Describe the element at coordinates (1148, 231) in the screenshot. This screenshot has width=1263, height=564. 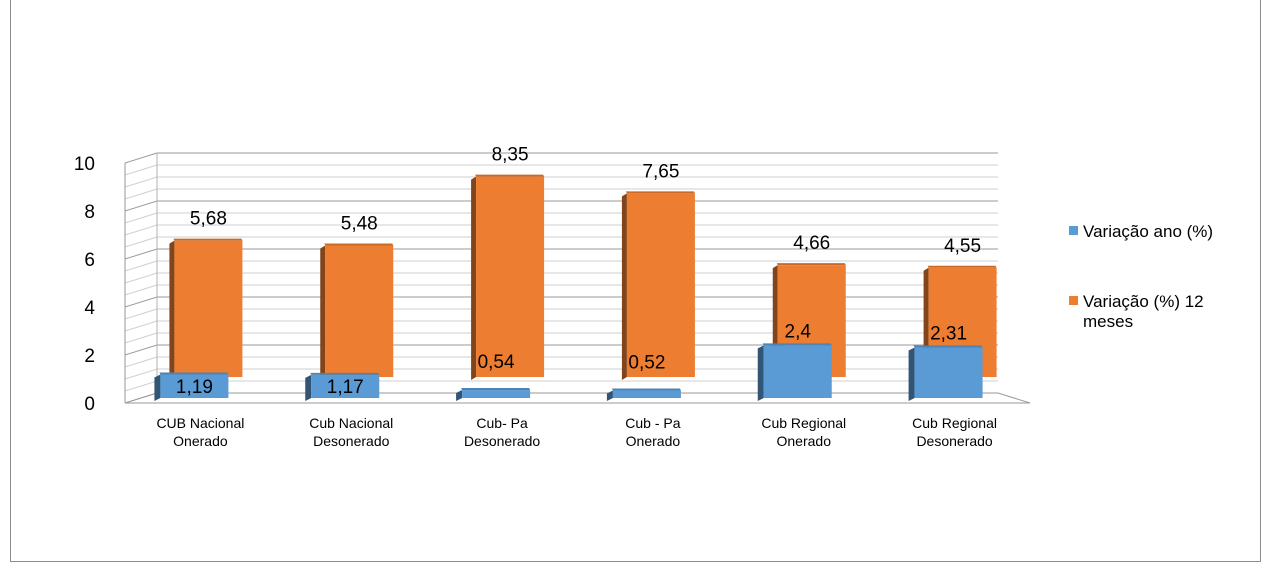
I see `legend-label-ano: Variação ano (%)` at that location.